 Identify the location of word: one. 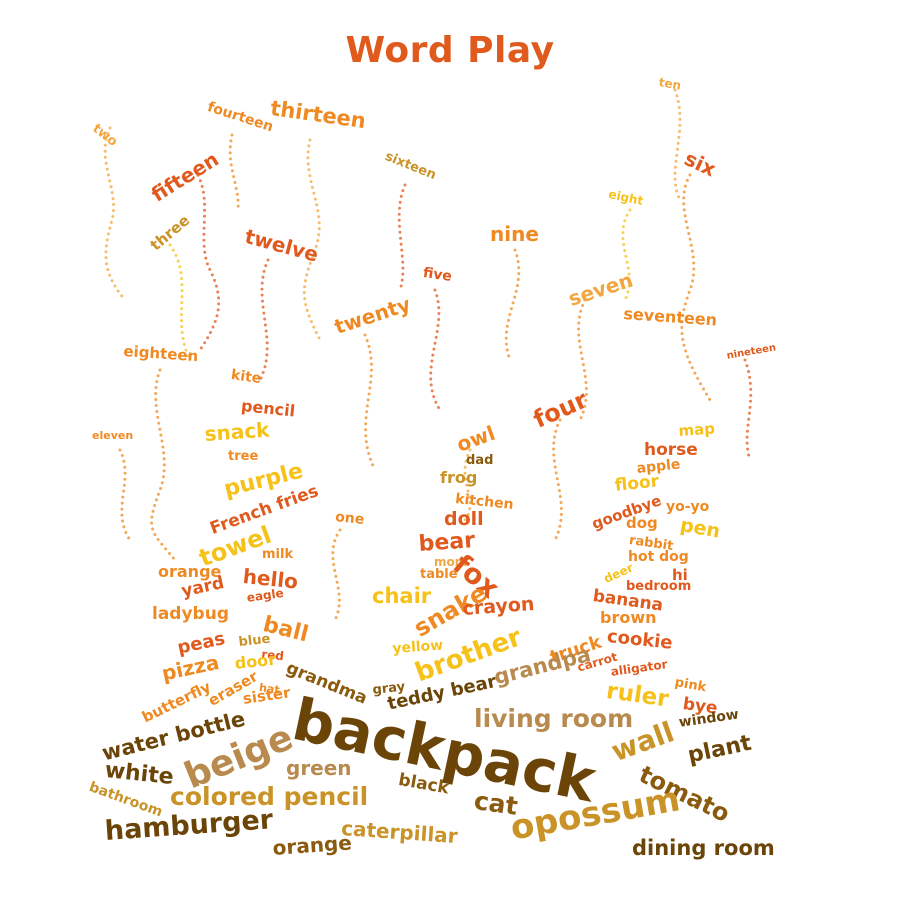
(350, 518).